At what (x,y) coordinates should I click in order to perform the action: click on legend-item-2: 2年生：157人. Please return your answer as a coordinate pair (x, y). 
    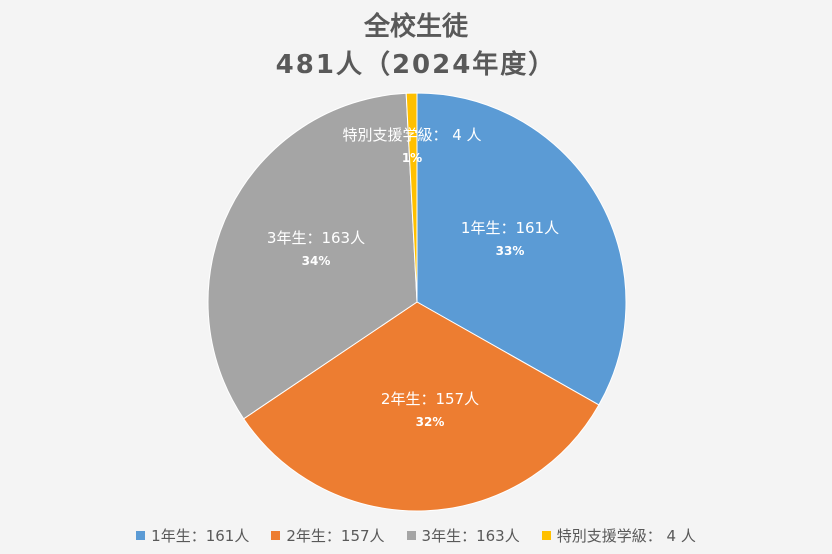
    Looking at the image, I should click on (328, 535).